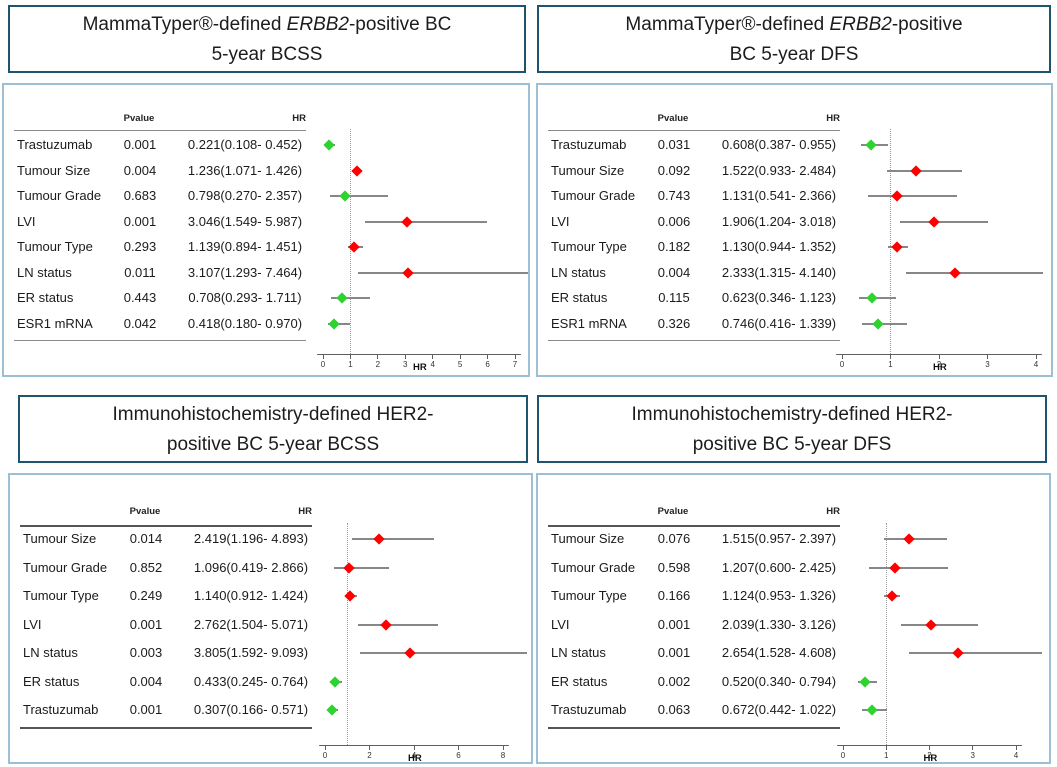 This screenshot has height=767, width=1057. I want to click on title-line: MammaTyper®-defined ERBB2-positive, so click(794, 24).